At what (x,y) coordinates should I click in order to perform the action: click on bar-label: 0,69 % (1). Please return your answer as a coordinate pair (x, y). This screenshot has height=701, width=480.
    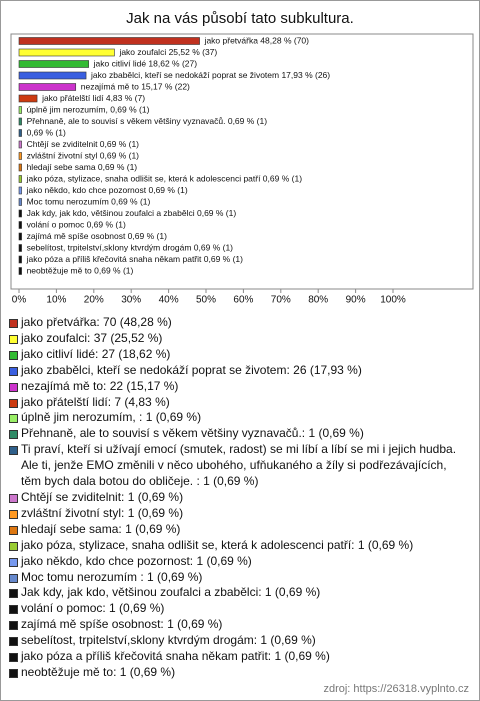
    Looking at the image, I should click on (46, 132).